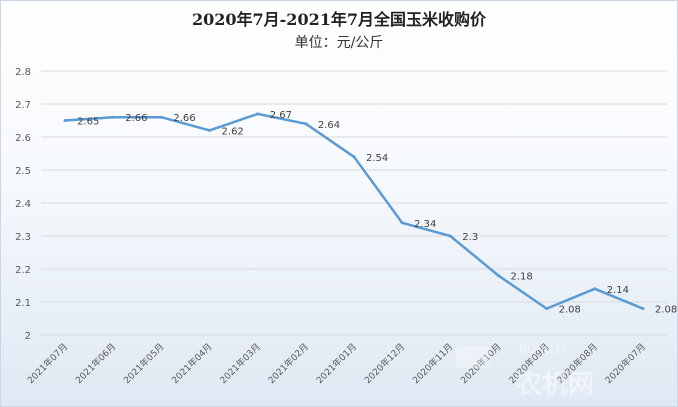 The width and height of the screenshot is (678, 407). I want to click on y-axis: 2 2.1 2.2 2.3 2.4 2.5 2.6 2.7 2.8, so click(23, 204).